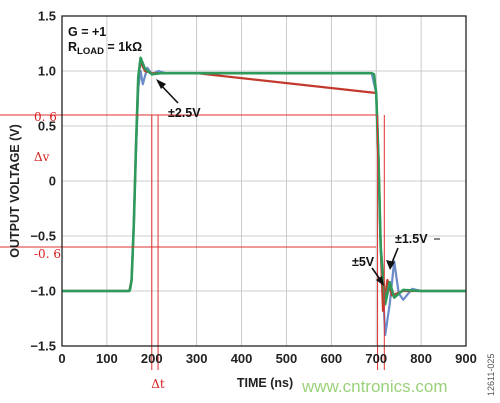 The width and height of the screenshot is (500, 403). What do you see at coordinates (411, 239) in the screenshot?
I see `annotation-1p5v: ±1.5V` at bounding box center [411, 239].